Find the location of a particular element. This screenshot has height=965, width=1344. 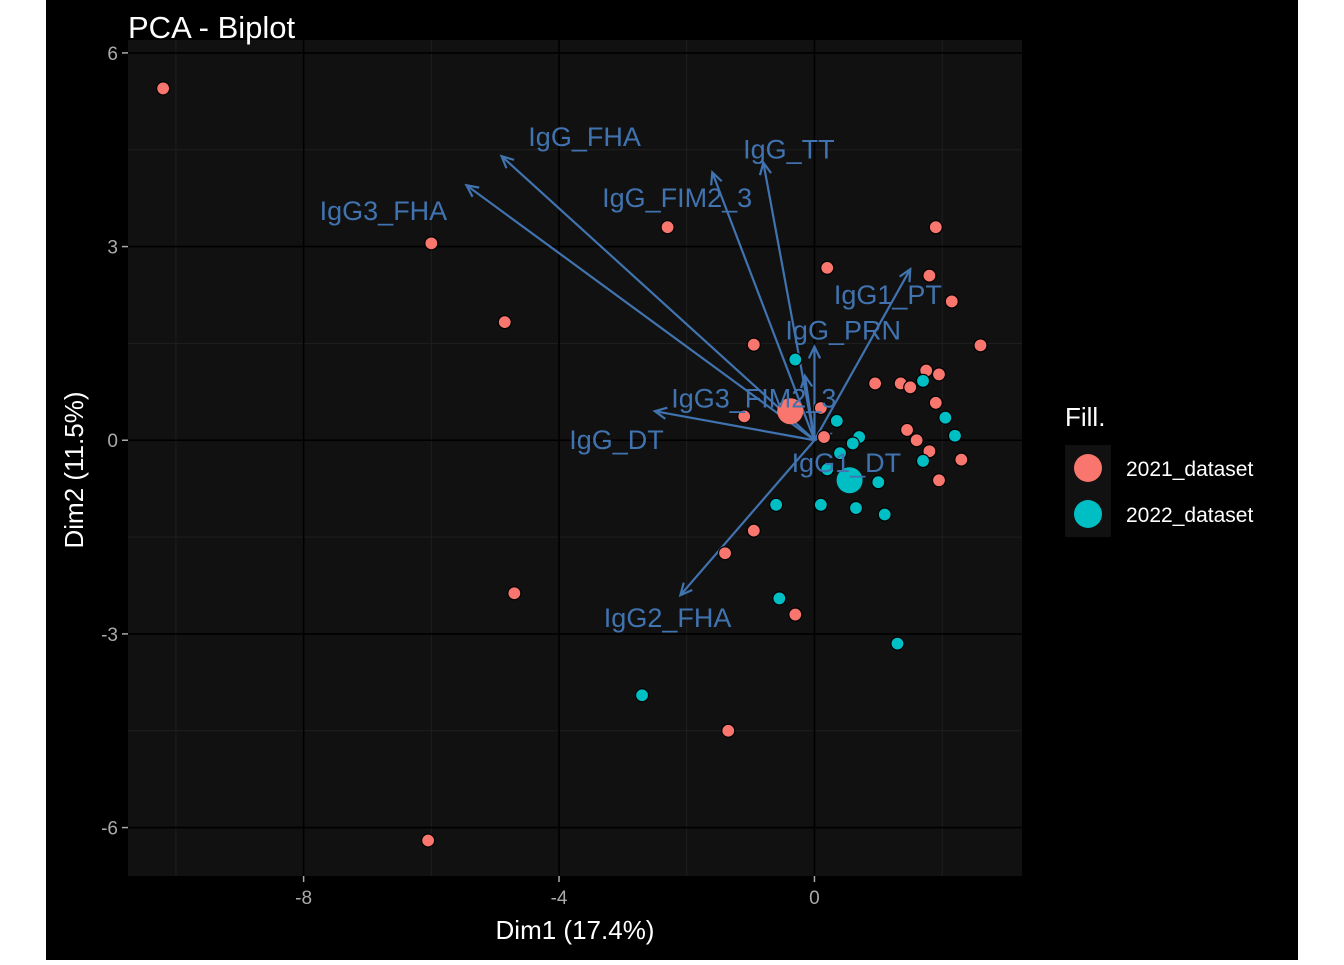

y-axis-label: Dim2 (11.5%) is located at coordinates (74, 469).